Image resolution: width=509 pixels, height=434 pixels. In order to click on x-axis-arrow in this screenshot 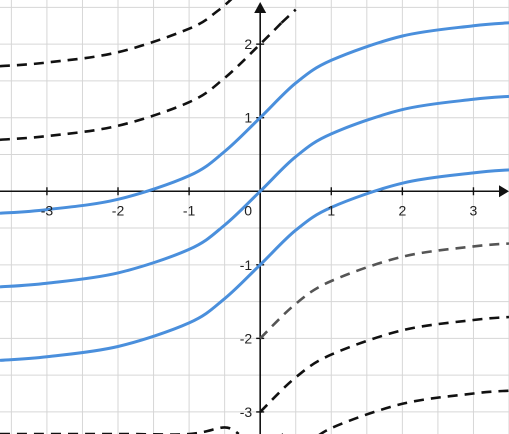, I will do `click(504, 191)`.